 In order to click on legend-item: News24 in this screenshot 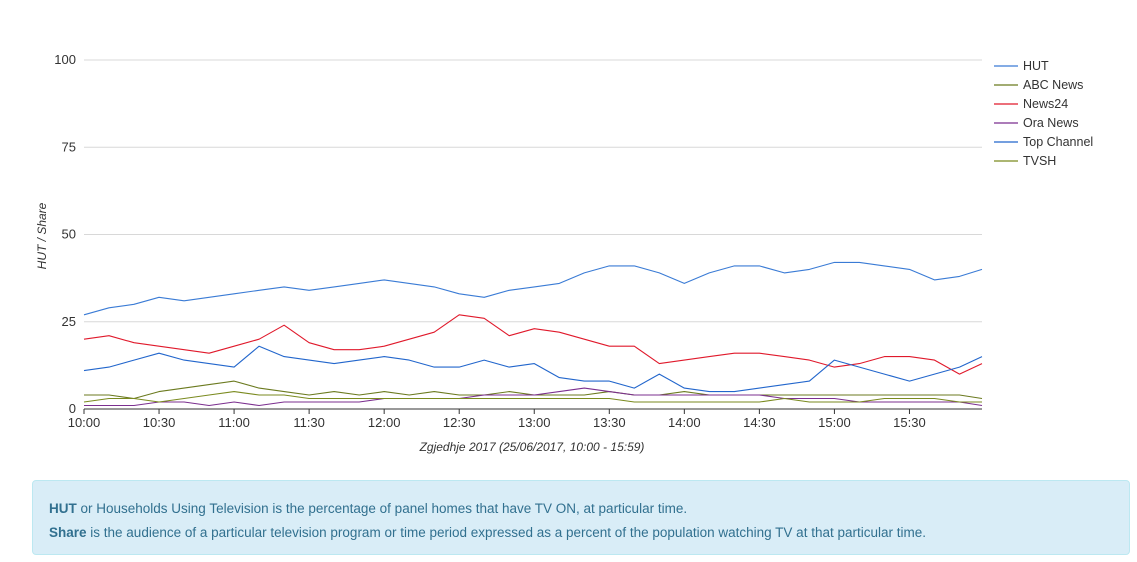, I will do `click(1031, 104)`.